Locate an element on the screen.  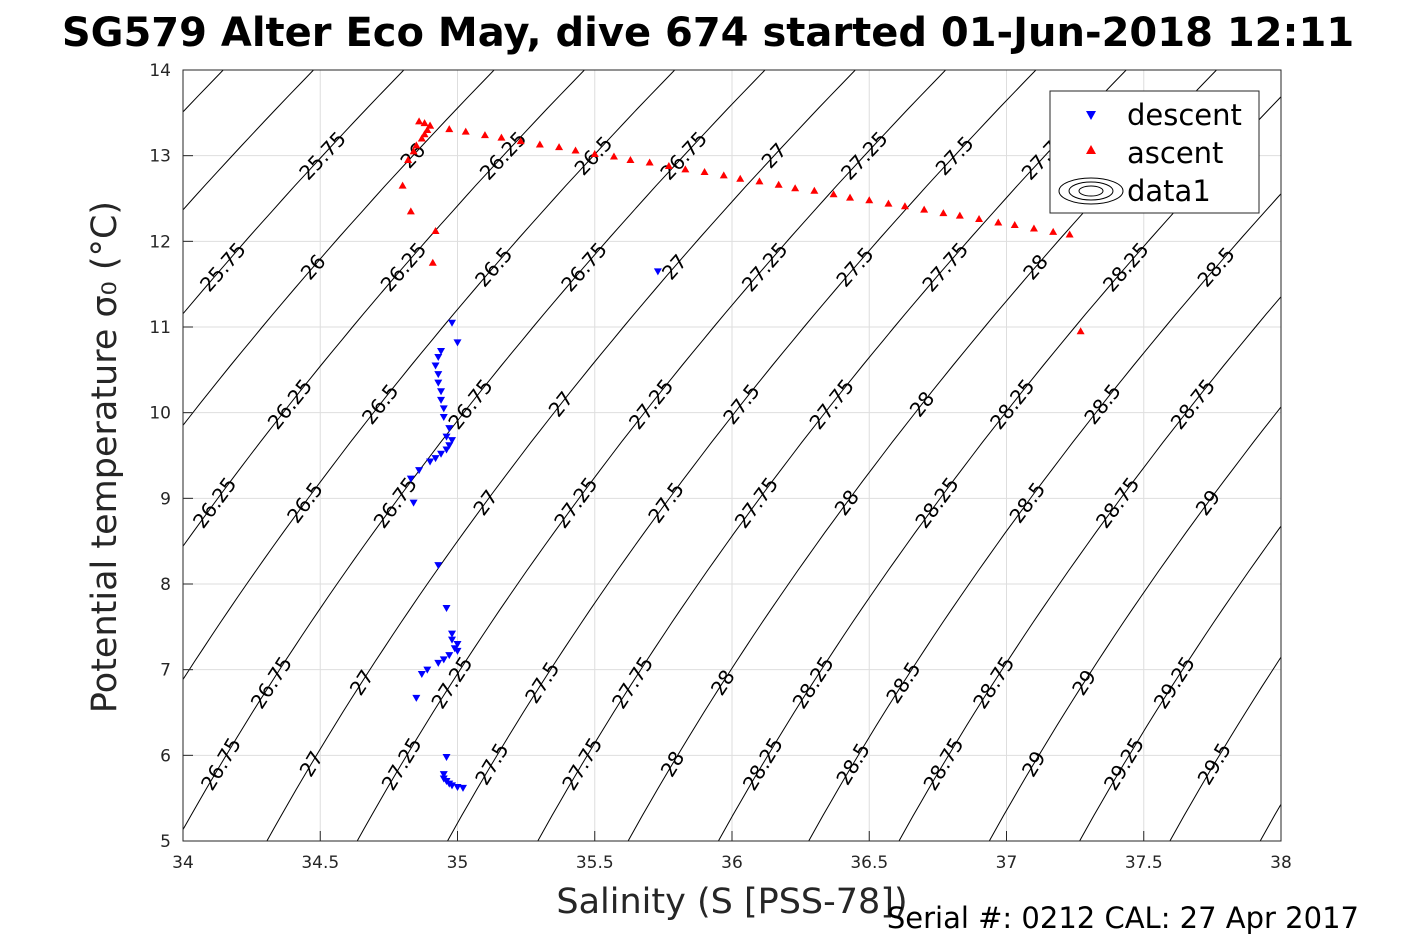
y-tick-label: 10 is located at coordinates (160, 414).